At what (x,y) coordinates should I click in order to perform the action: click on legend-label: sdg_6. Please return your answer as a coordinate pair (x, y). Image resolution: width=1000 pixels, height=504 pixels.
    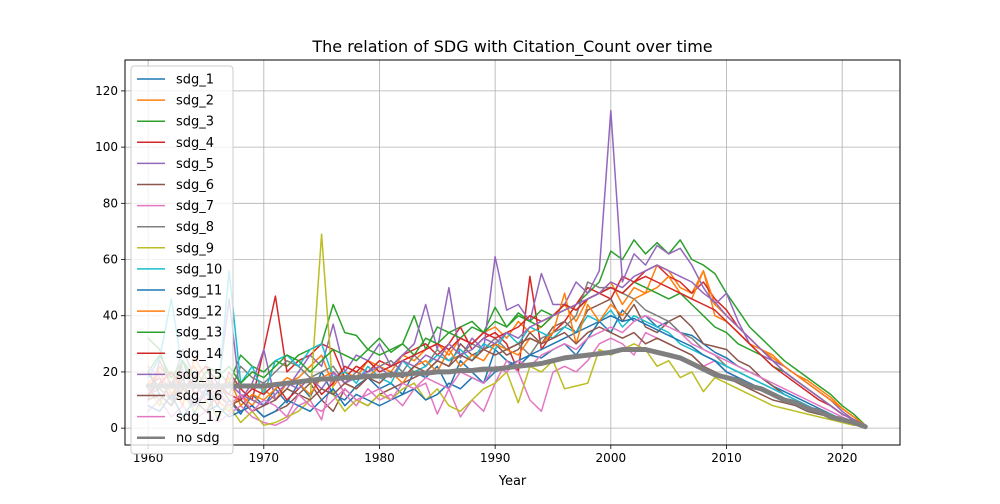
    Looking at the image, I should click on (195, 185).